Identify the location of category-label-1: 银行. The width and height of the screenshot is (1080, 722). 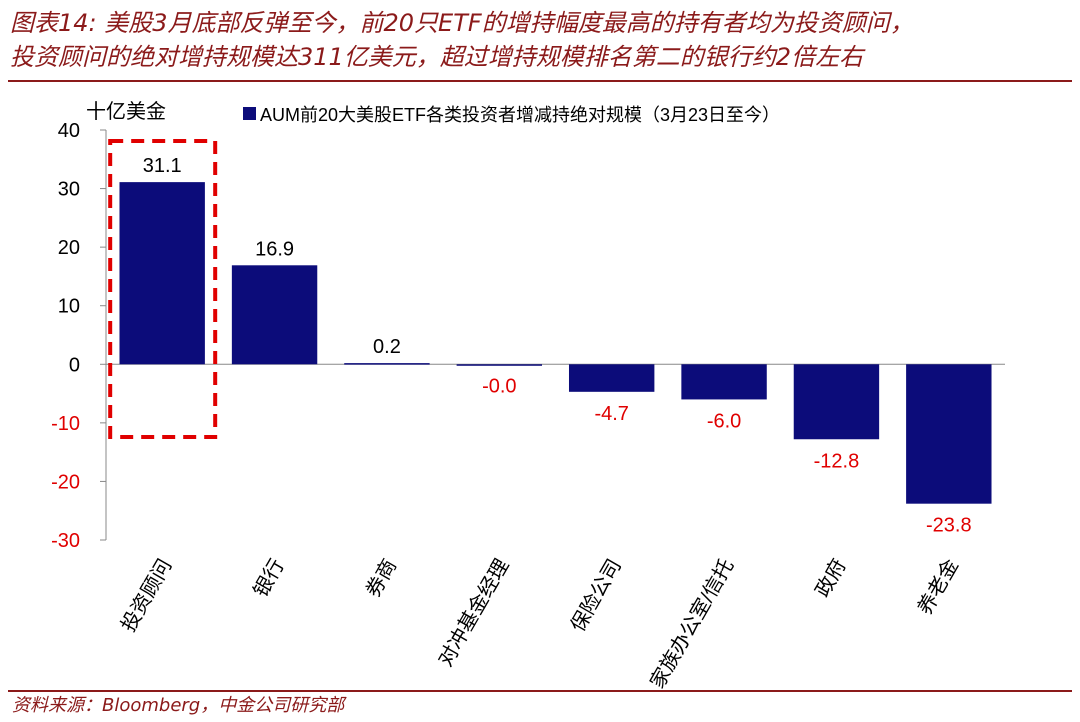
(269, 578).